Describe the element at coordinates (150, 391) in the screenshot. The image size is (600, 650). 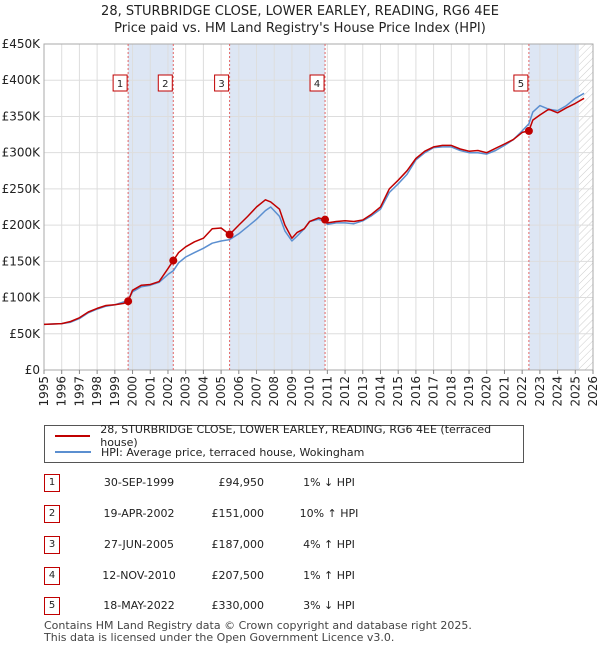
I see `x-tick-label: 2001` at that location.